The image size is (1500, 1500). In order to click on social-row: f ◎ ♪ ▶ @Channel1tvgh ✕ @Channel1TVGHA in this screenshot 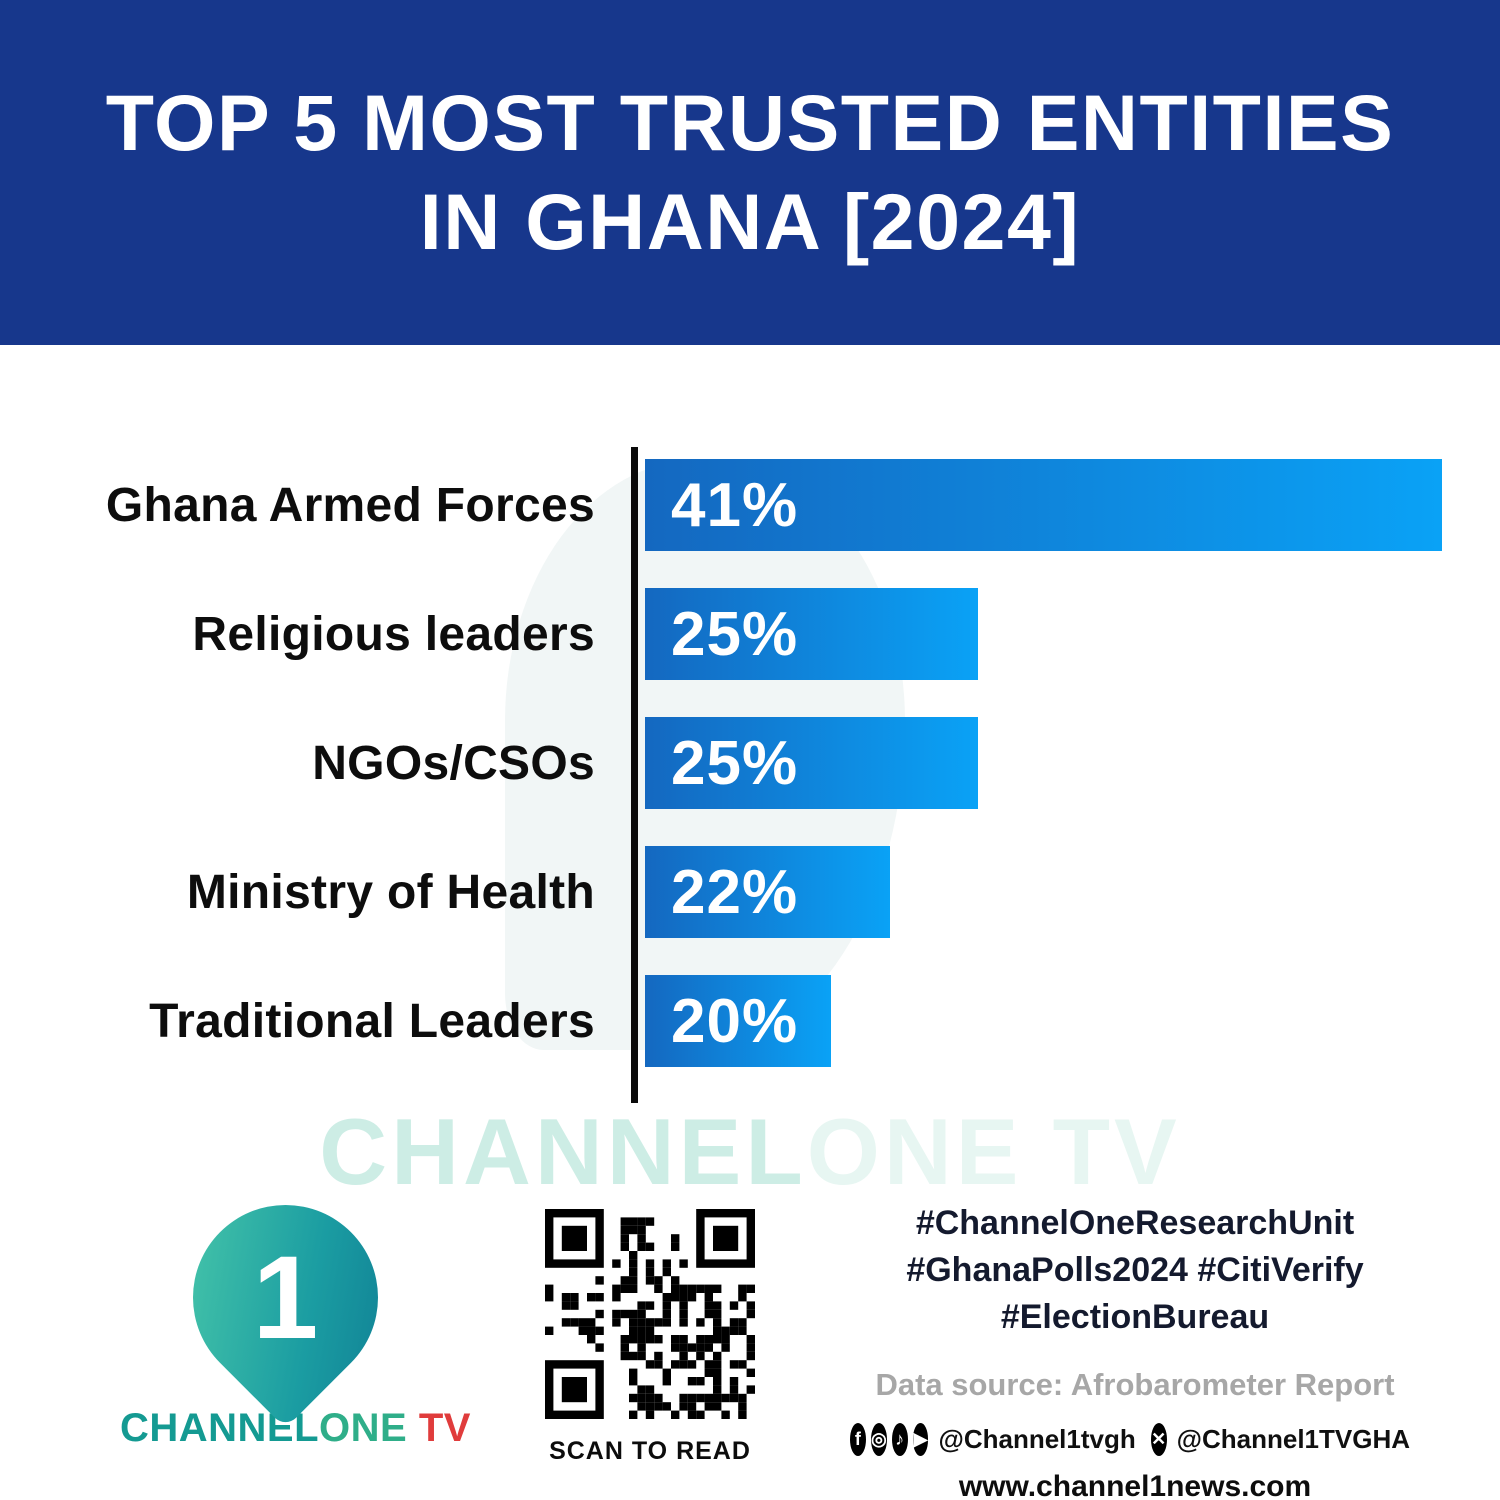, I will do `click(1134, 1439)`.